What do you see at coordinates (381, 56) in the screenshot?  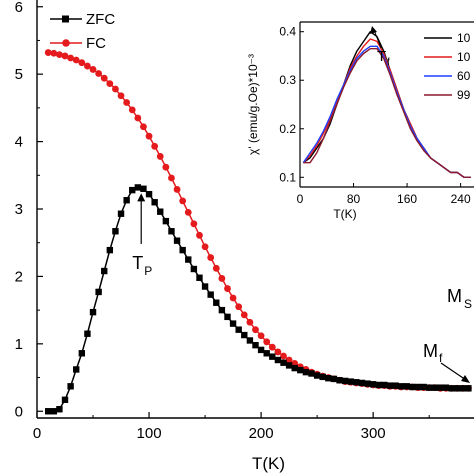 I see `tf-label: T` at bounding box center [381, 56].